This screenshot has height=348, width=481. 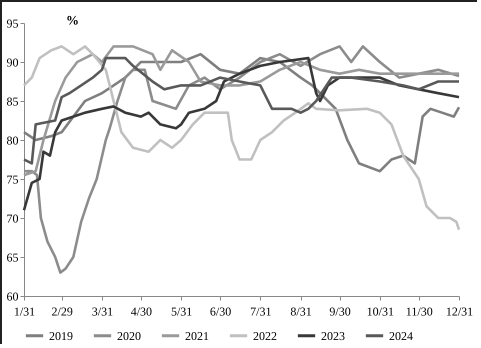 What do you see at coordinates (181, 311) in the screenshot?
I see `x-tick-label: 5/31` at bounding box center [181, 311].